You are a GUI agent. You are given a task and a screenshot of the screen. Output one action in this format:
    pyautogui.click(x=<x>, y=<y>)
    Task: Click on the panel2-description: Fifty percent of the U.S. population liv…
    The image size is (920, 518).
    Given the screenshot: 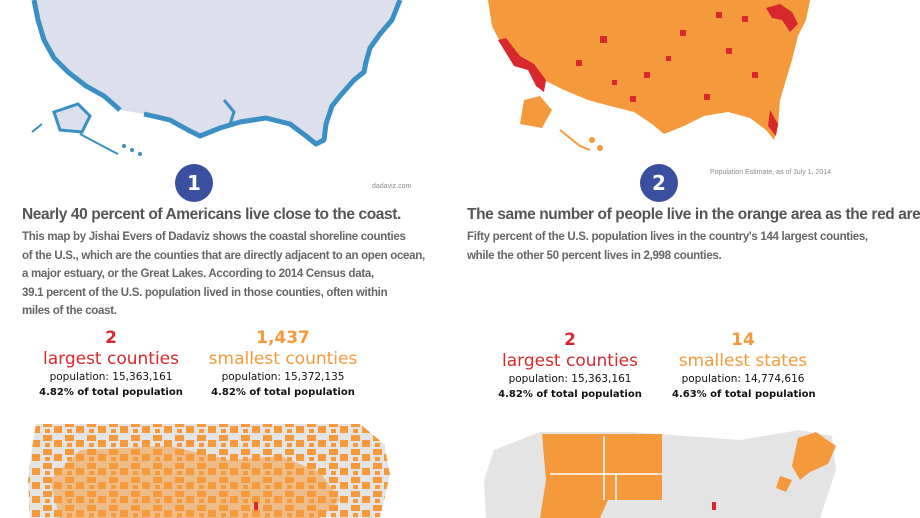 What is the action you would take?
    pyautogui.click(x=667, y=246)
    